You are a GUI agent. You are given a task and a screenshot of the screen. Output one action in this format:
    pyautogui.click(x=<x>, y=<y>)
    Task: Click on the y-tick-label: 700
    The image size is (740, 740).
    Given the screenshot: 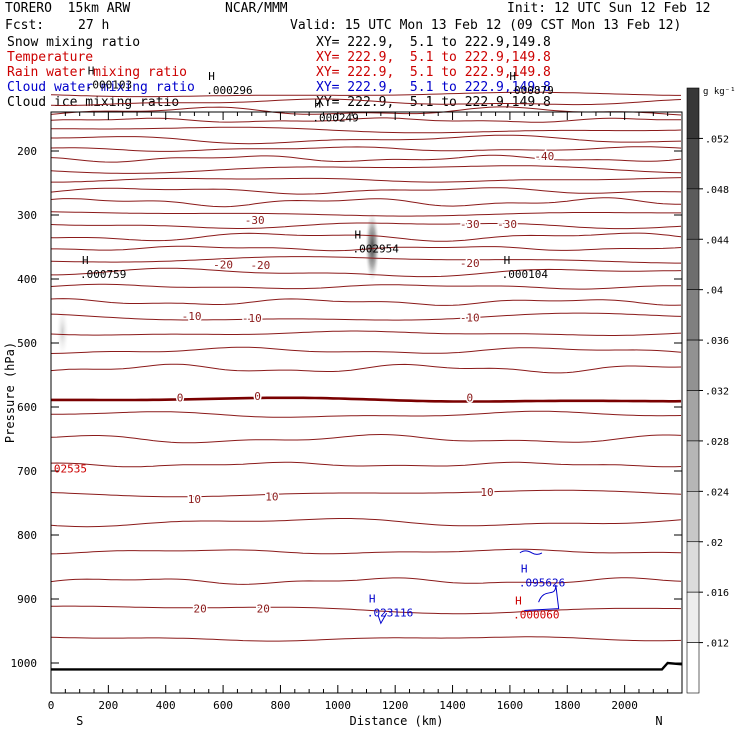 What is the action you would take?
    pyautogui.click(x=27, y=471)
    